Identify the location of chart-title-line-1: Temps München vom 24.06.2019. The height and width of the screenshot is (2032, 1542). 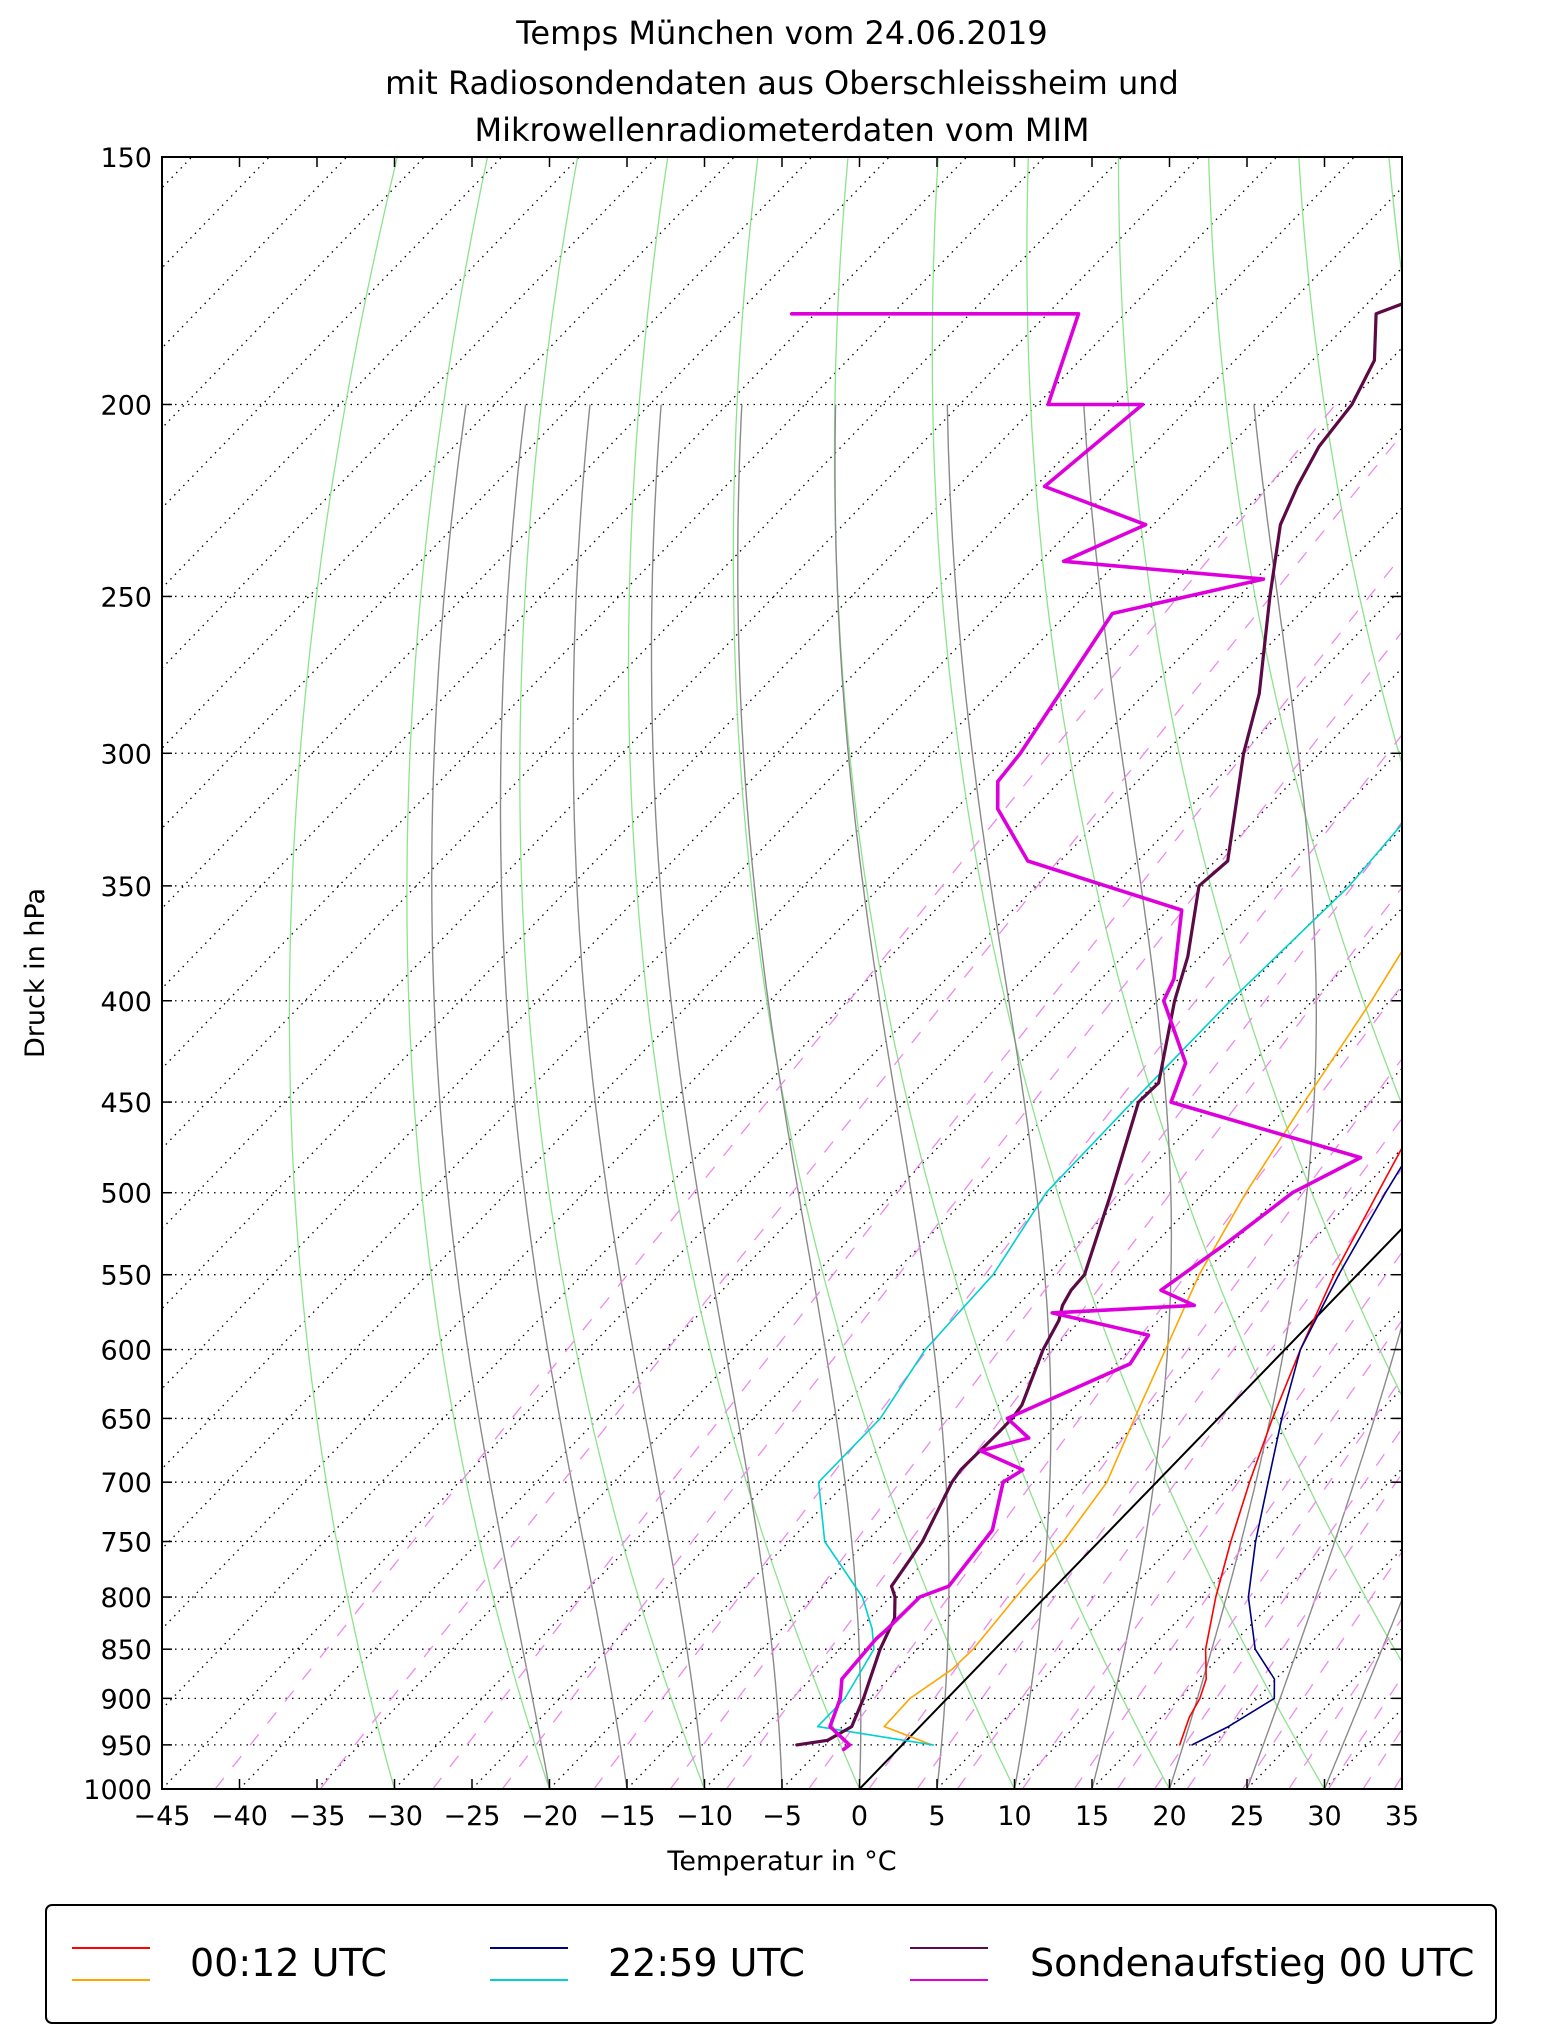
(781, 33).